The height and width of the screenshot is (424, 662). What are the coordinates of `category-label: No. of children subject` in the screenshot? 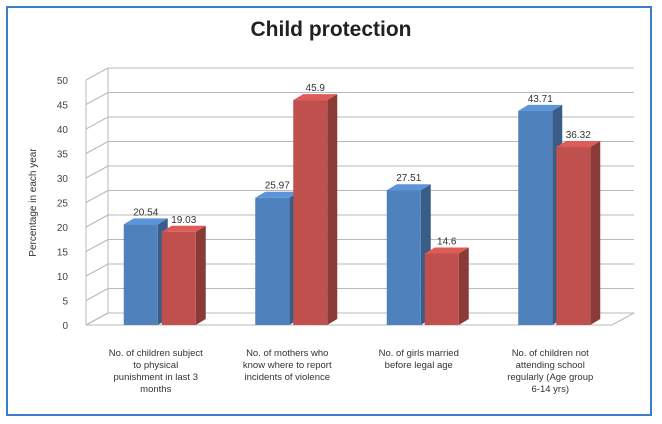 It's located at (156, 353).